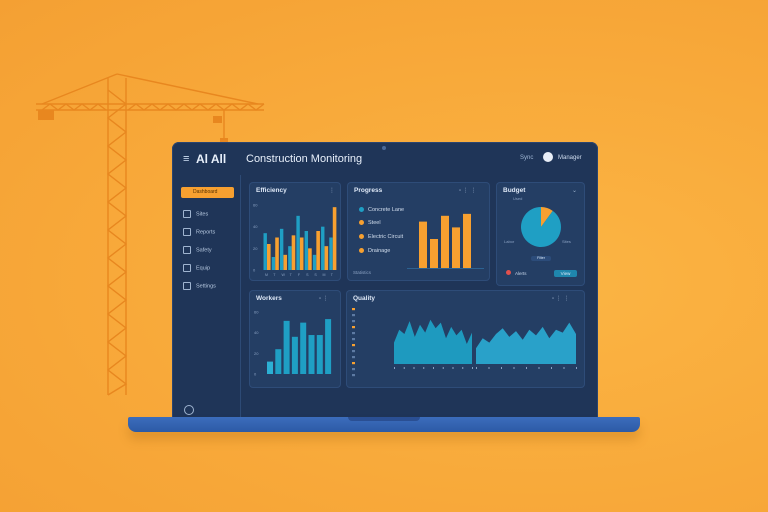  What do you see at coordinates (565, 273) in the screenshot?
I see `view-button: View` at bounding box center [565, 273].